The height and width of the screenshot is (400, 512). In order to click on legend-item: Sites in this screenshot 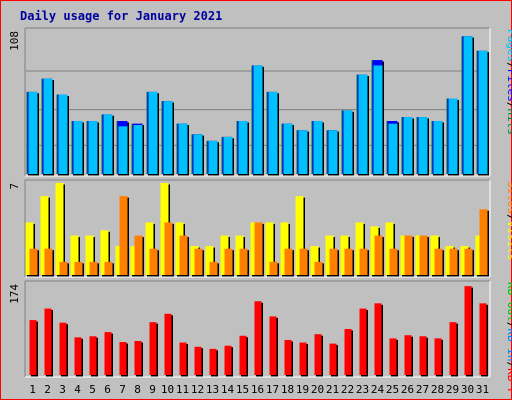, I will do `click(508, 197)`.